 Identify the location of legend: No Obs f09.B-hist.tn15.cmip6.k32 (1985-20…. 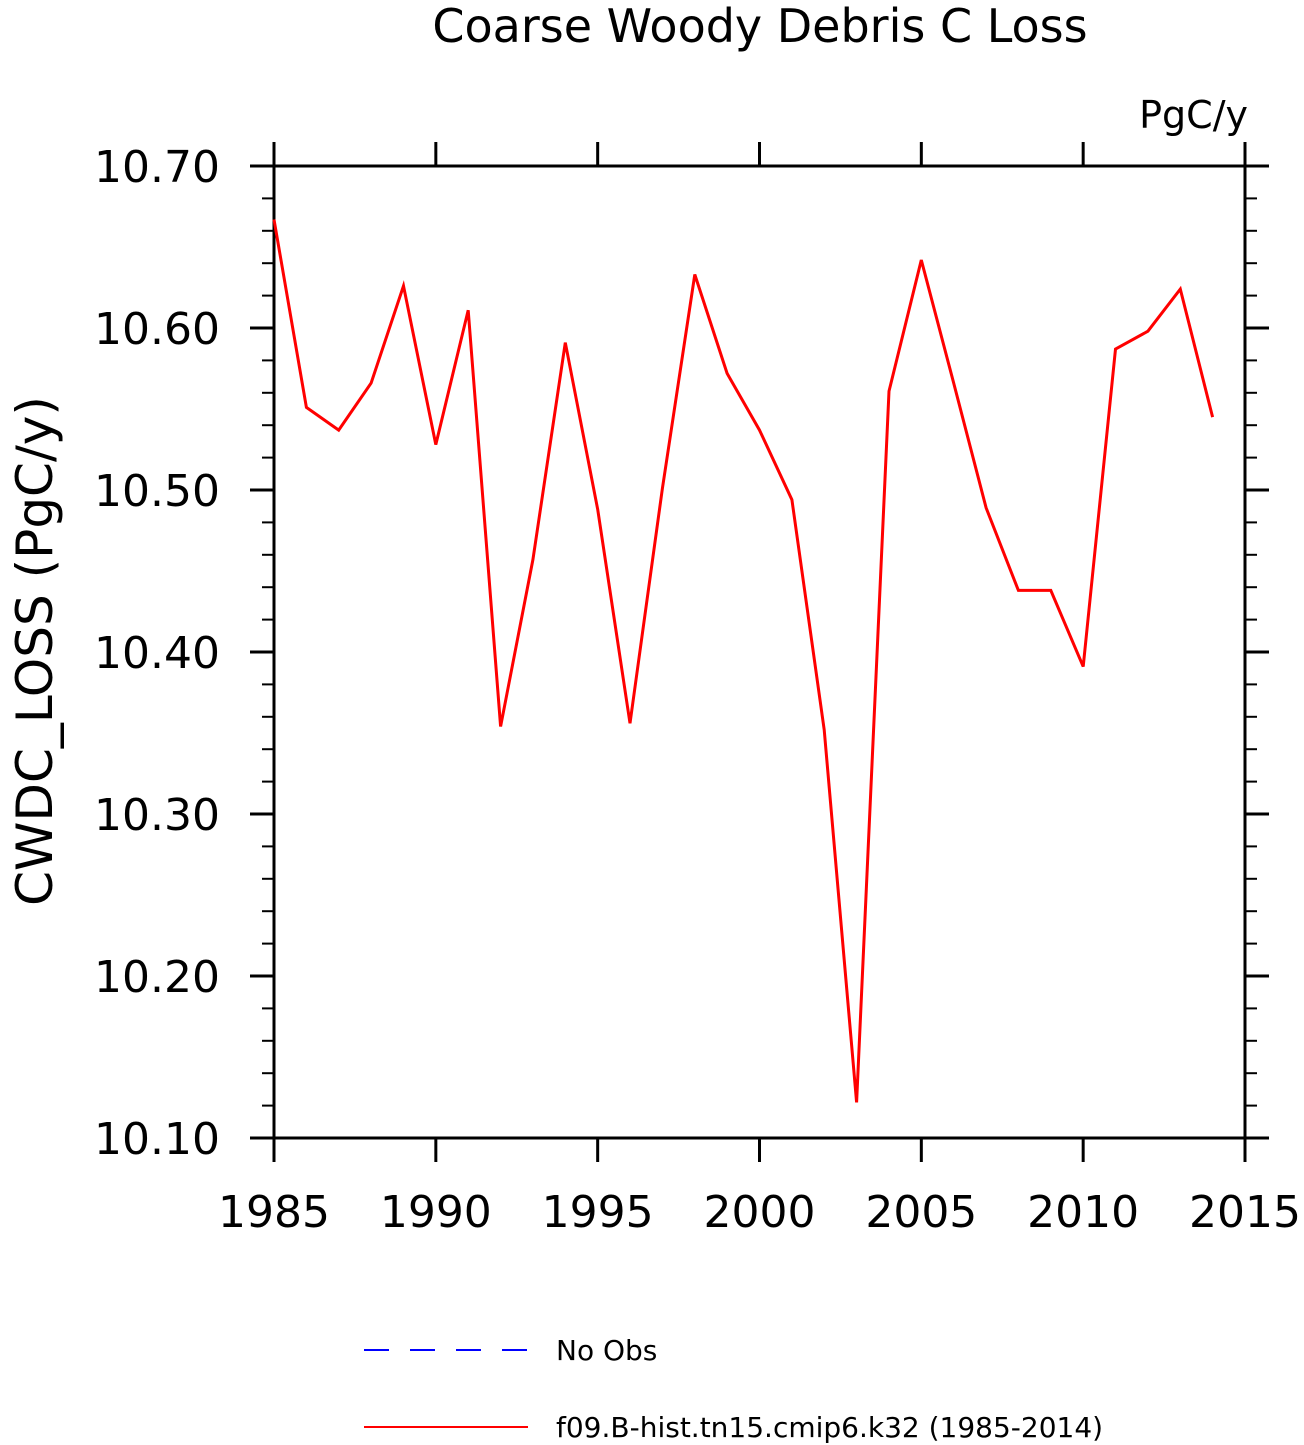
(733, 1389).